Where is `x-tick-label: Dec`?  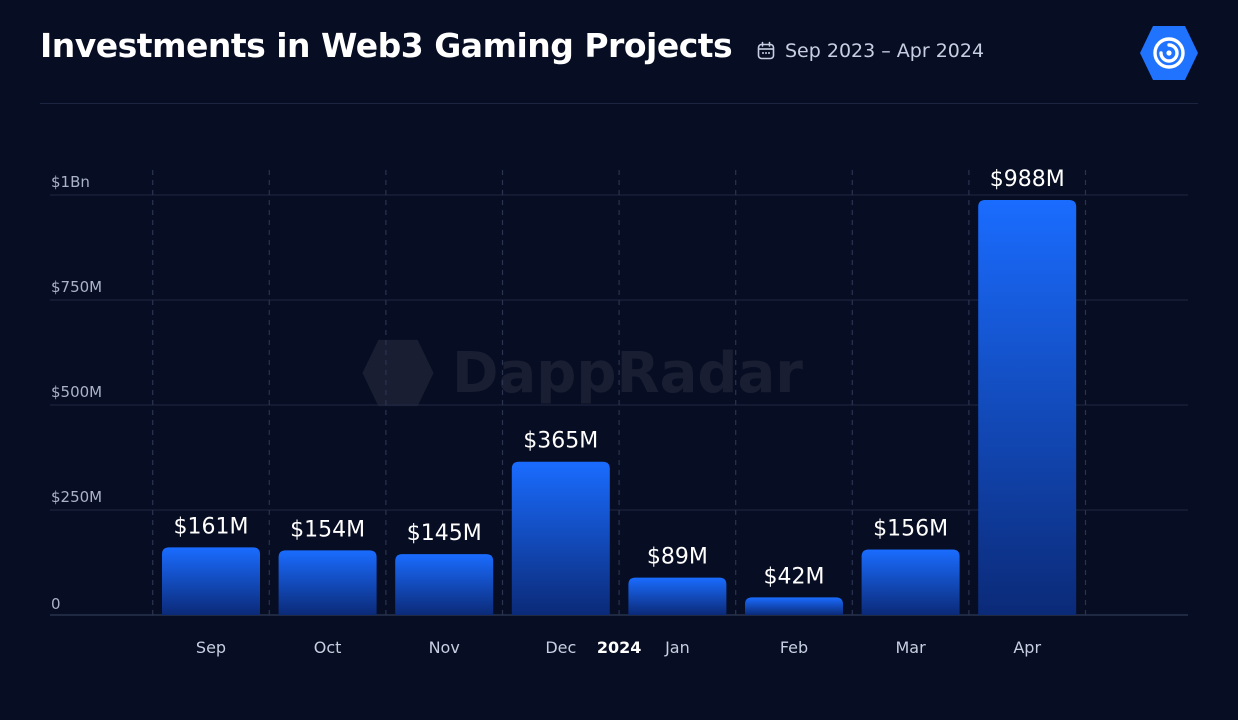
x-tick-label: Dec is located at coordinates (560, 647).